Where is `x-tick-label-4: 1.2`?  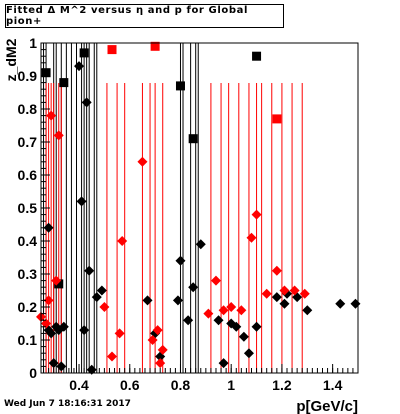
x-tick-label-4: 1.2 is located at coordinates (282, 385).